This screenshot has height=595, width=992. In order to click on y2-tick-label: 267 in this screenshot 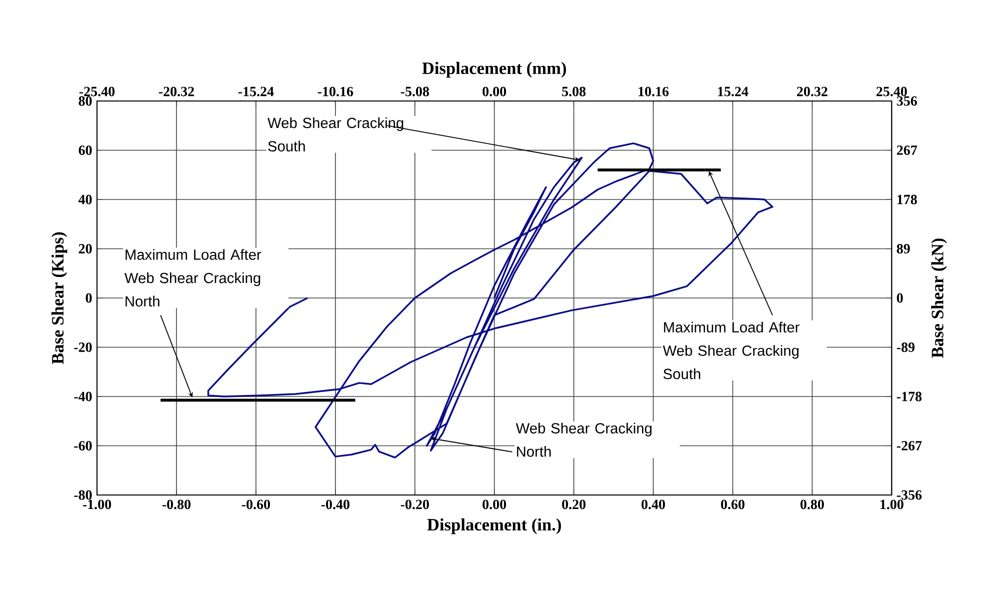, I will do `click(907, 150)`.